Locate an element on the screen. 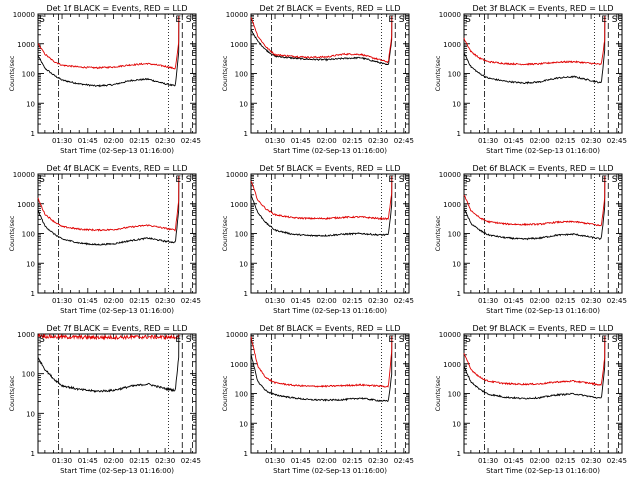 The image size is (640, 480). panel-title: Det 2f BLACK = Events, RED = LLD is located at coordinates (329, 8).